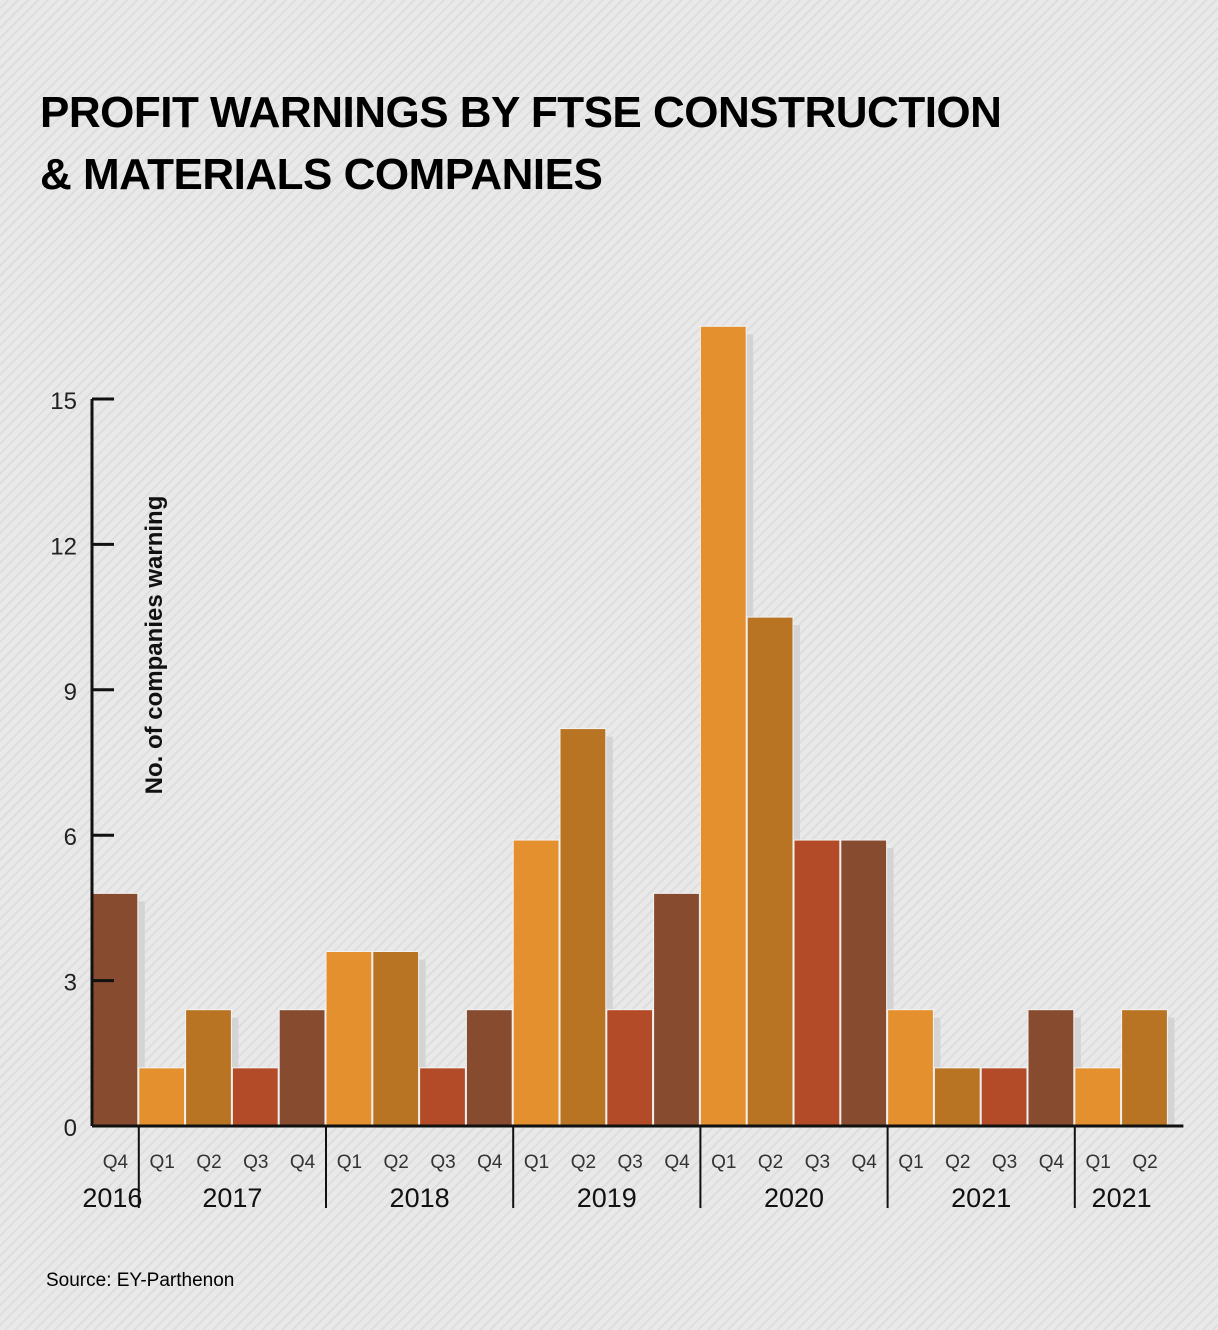 The image size is (1218, 1330). I want to click on y-tick-label-12: 12, so click(63, 546).